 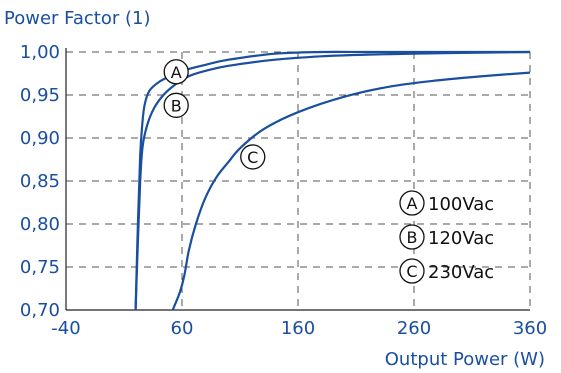 What do you see at coordinates (40, 267) in the screenshot?
I see `y-tick-label: 0,75` at bounding box center [40, 267].